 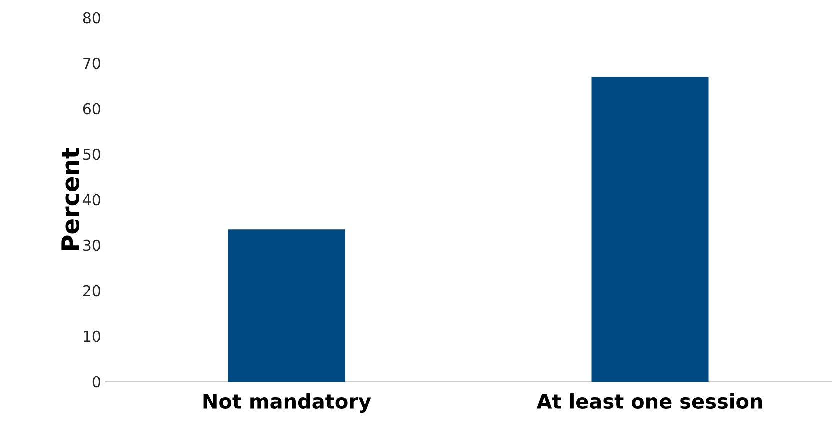 What do you see at coordinates (91, 291) in the screenshot?
I see `y-tick-label: 20` at bounding box center [91, 291].